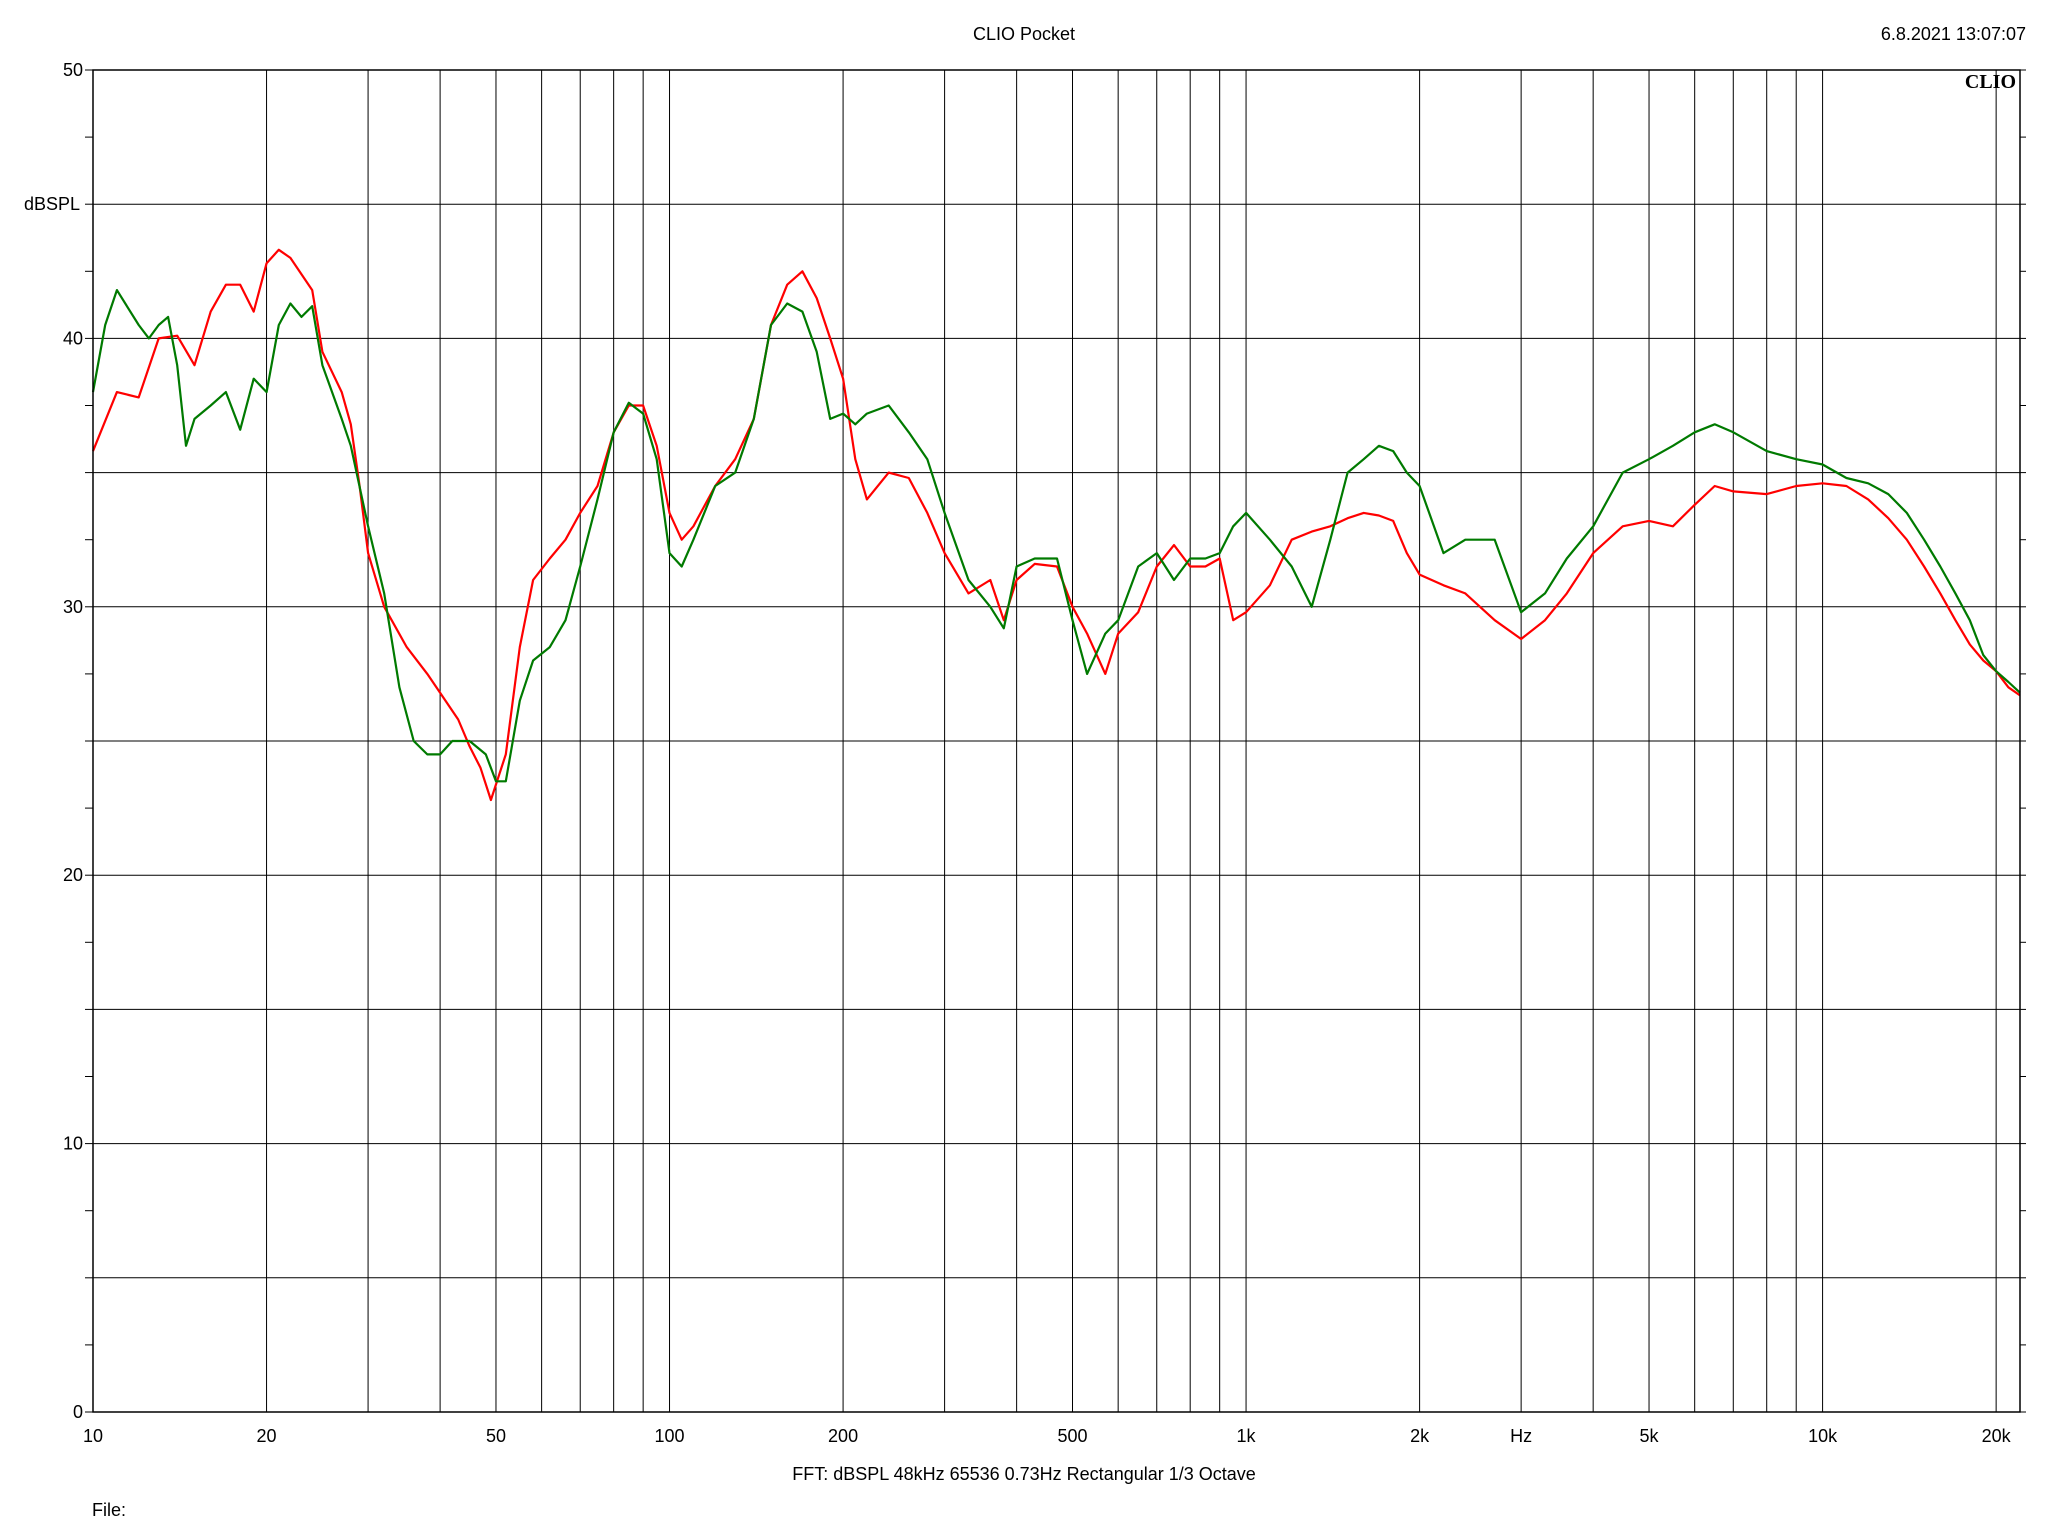  I want to click on x-tick-label: 20, so click(267, 1436).